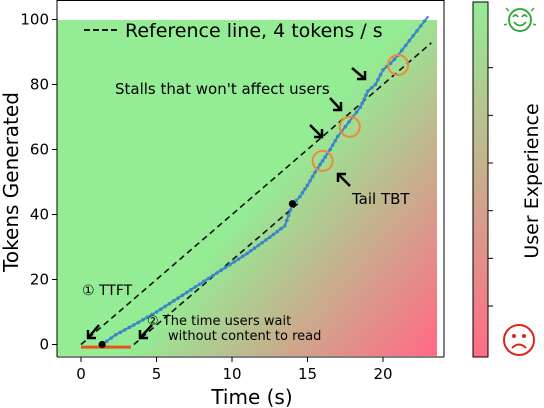 The width and height of the screenshot is (544, 408). What do you see at coordinates (81, 374) in the screenshot?
I see `x-tick-label: 0` at bounding box center [81, 374].